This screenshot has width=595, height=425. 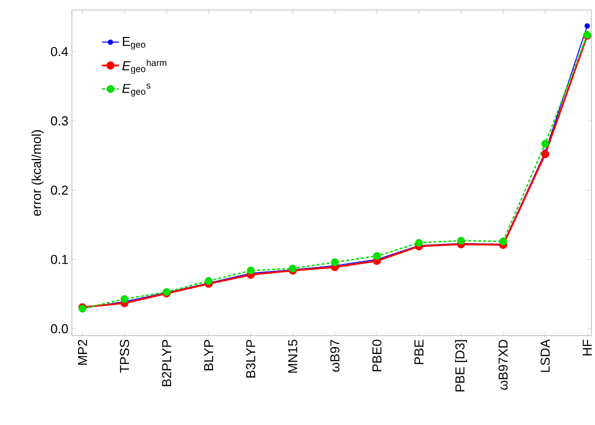 What do you see at coordinates (335, 356) in the screenshot?
I see `x-tick-label: ωB97` at bounding box center [335, 356].